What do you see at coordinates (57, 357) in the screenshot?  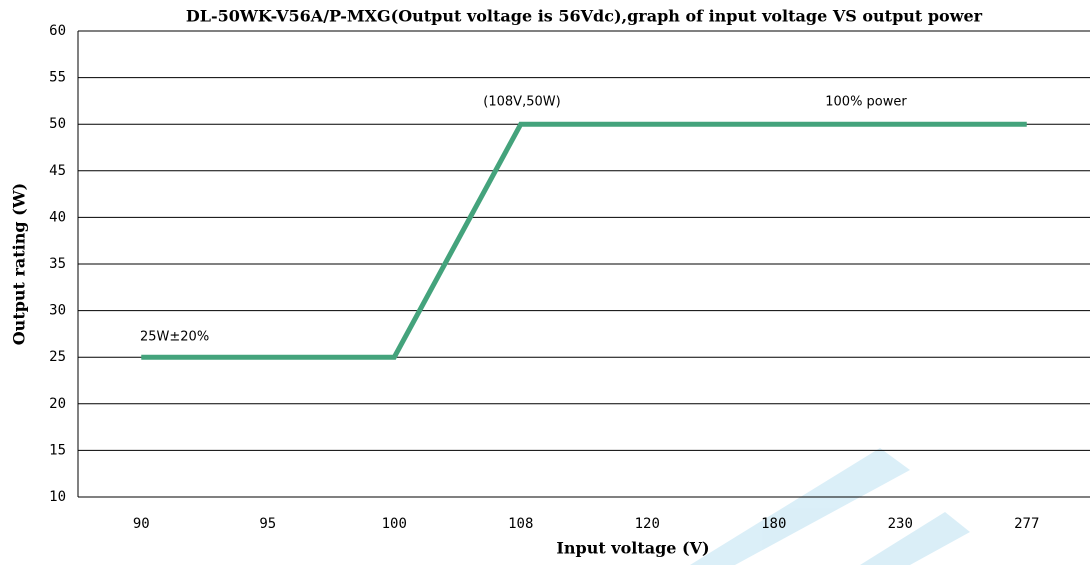 I see `y-tick-label: 25` at bounding box center [57, 357].